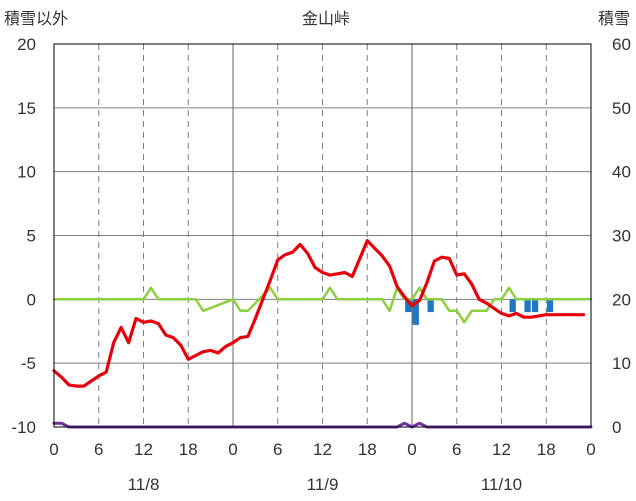  I want to click on date-label: 11/9, so click(323, 484).